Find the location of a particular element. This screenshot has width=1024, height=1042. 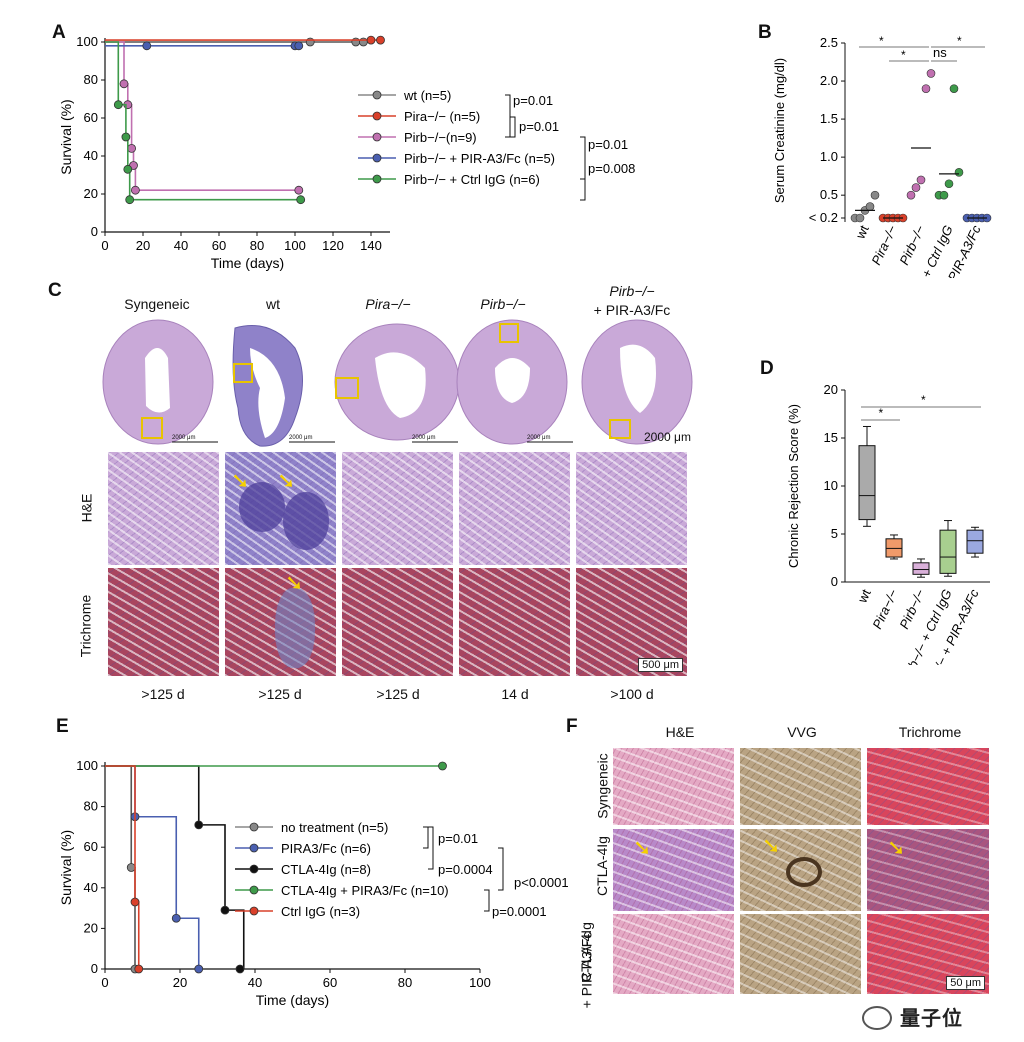

row-label-syngeneic: Syngeneic is located at coordinates (602, 786).